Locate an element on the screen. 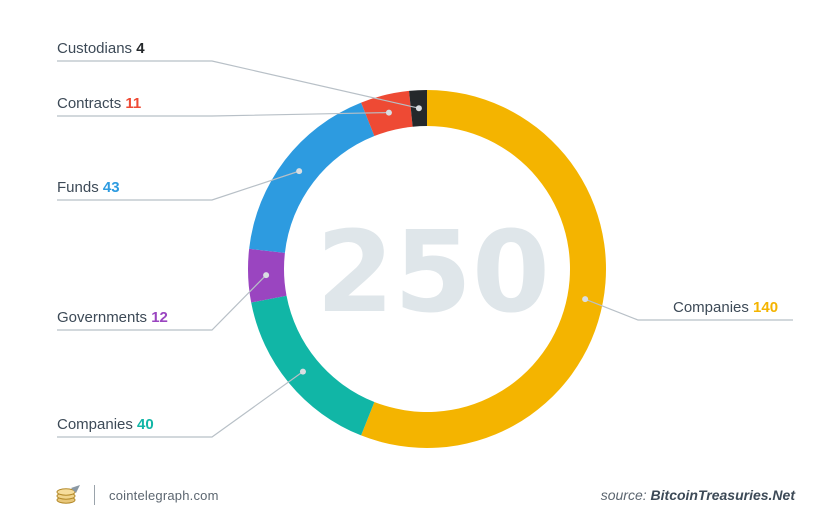  slice-label-2: Governments 12 is located at coordinates (112, 317).